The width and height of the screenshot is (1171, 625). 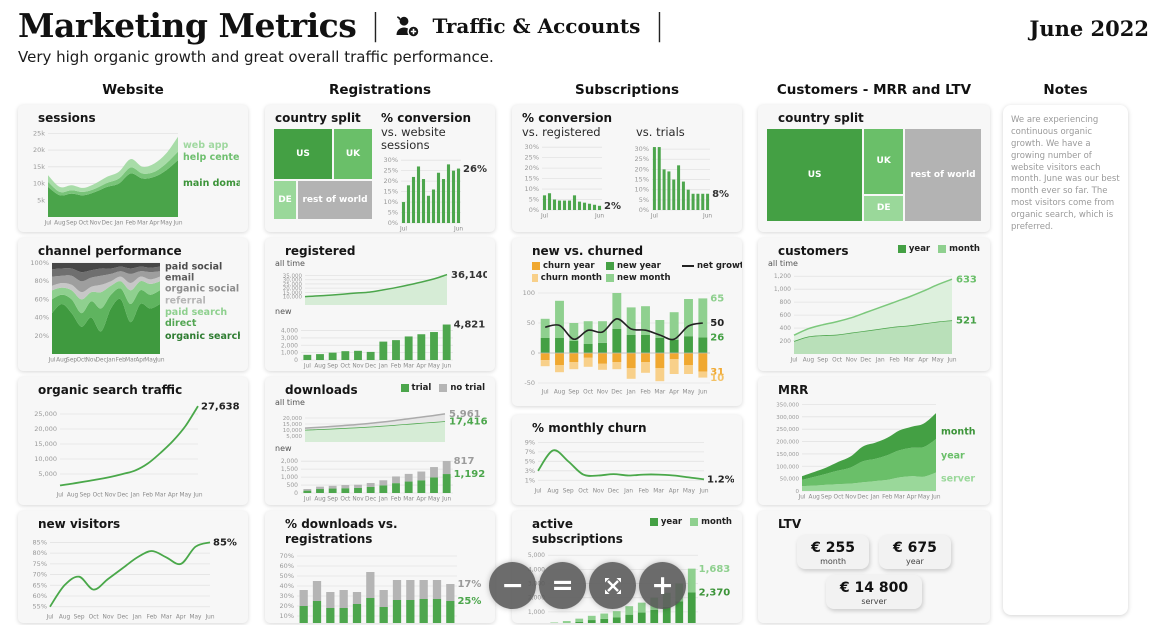 I want to click on fullscreen-button, so click(x=612, y=585).